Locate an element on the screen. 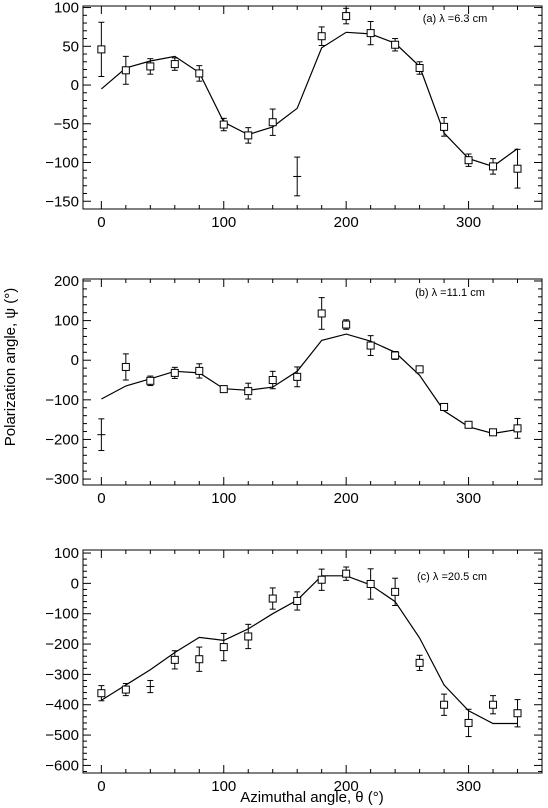  y-tick-label: −150 is located at coordinates (62, 201).